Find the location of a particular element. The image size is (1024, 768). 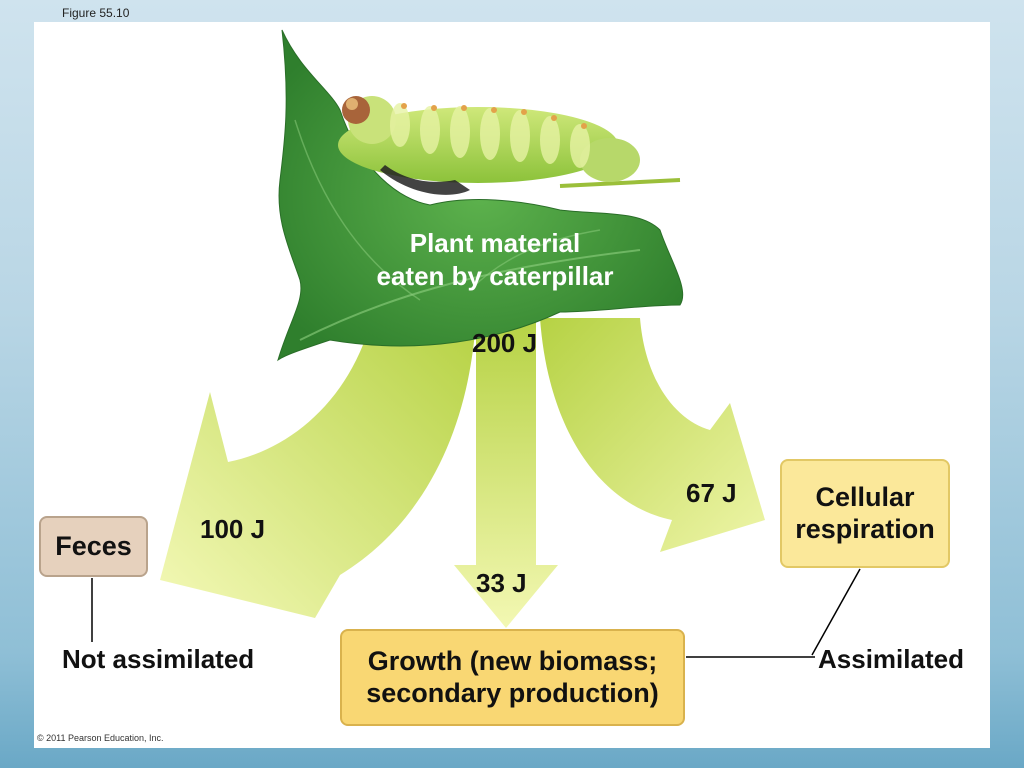

not-assimilated-label: Not assimilated is located at coordinates (158, 659).